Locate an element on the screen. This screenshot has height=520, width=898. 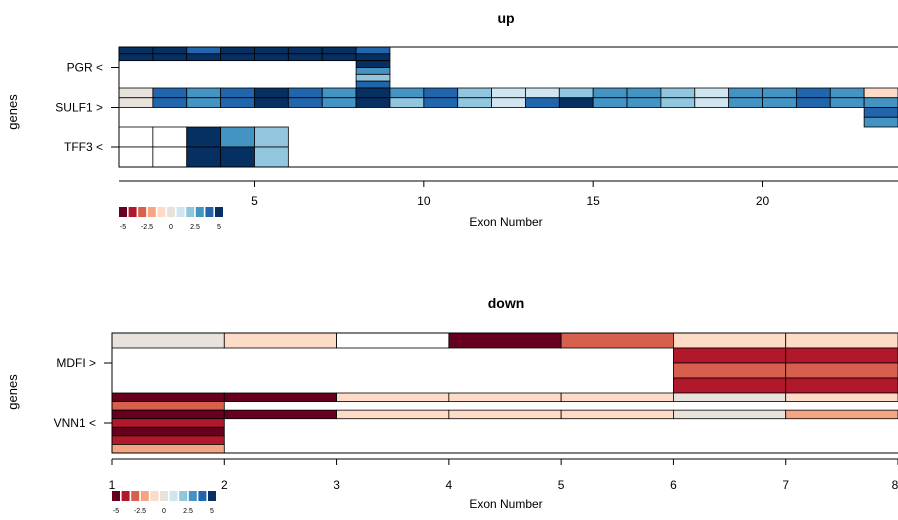
gene-label: TFF3 < is located at coordinates (83, 147).